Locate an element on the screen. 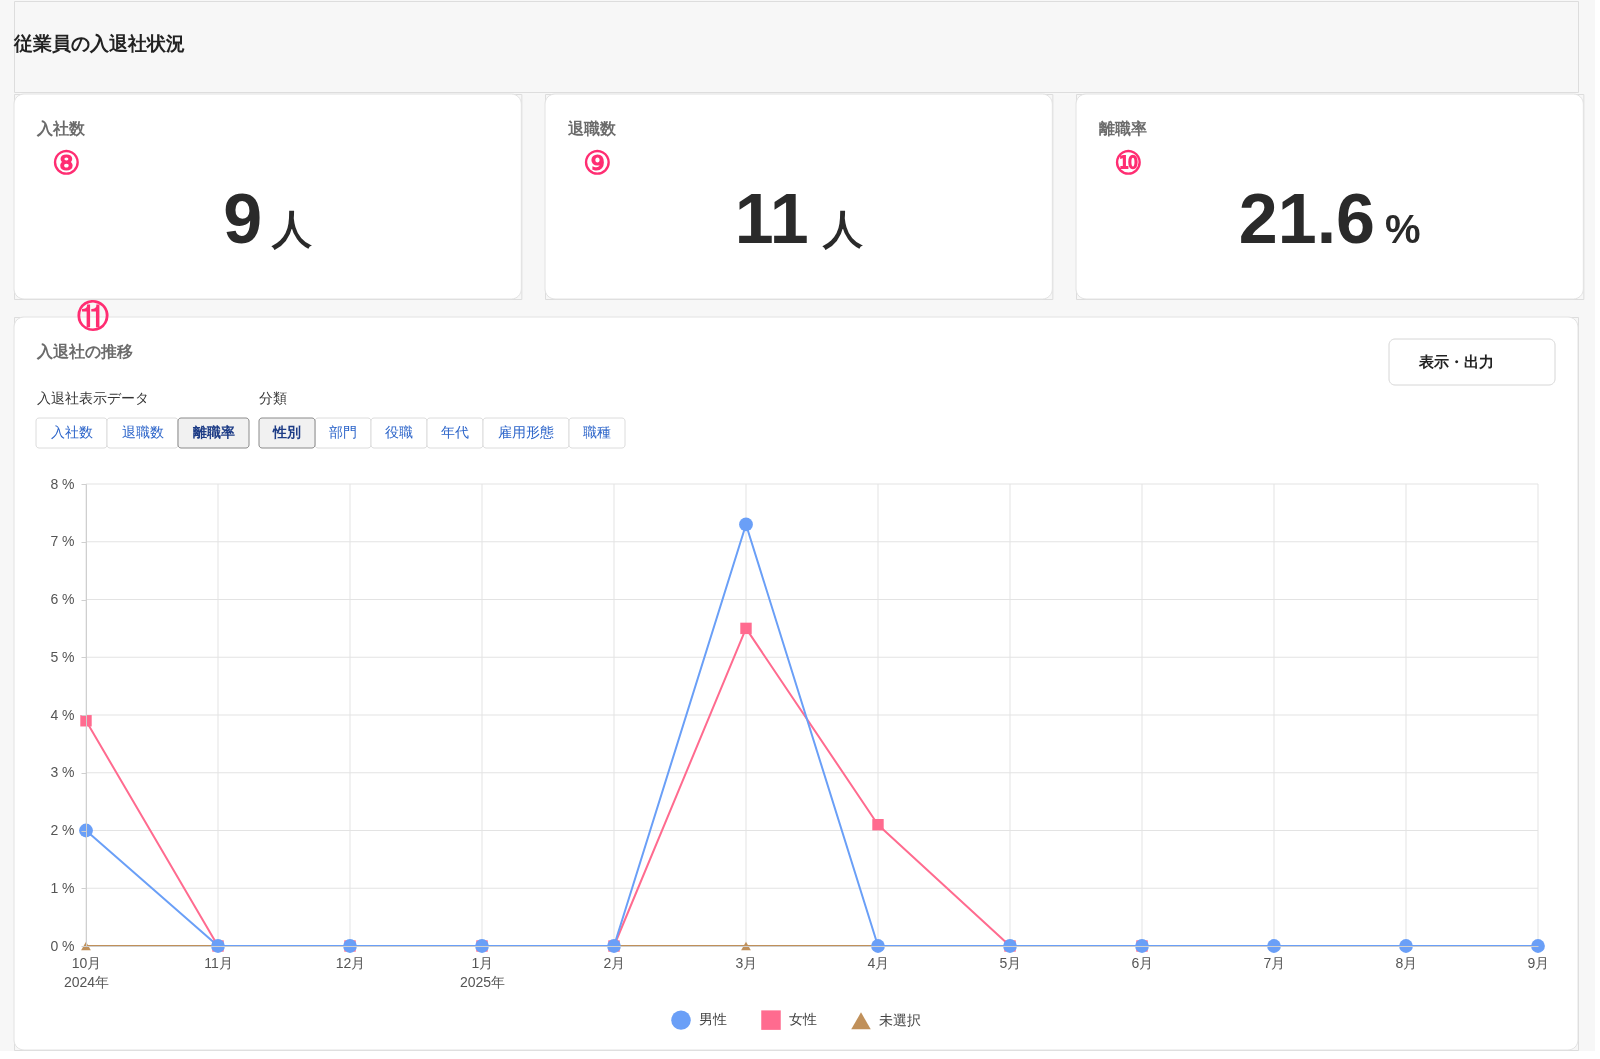  x-tick-label: 3月 is located at coordinates (746, 962).